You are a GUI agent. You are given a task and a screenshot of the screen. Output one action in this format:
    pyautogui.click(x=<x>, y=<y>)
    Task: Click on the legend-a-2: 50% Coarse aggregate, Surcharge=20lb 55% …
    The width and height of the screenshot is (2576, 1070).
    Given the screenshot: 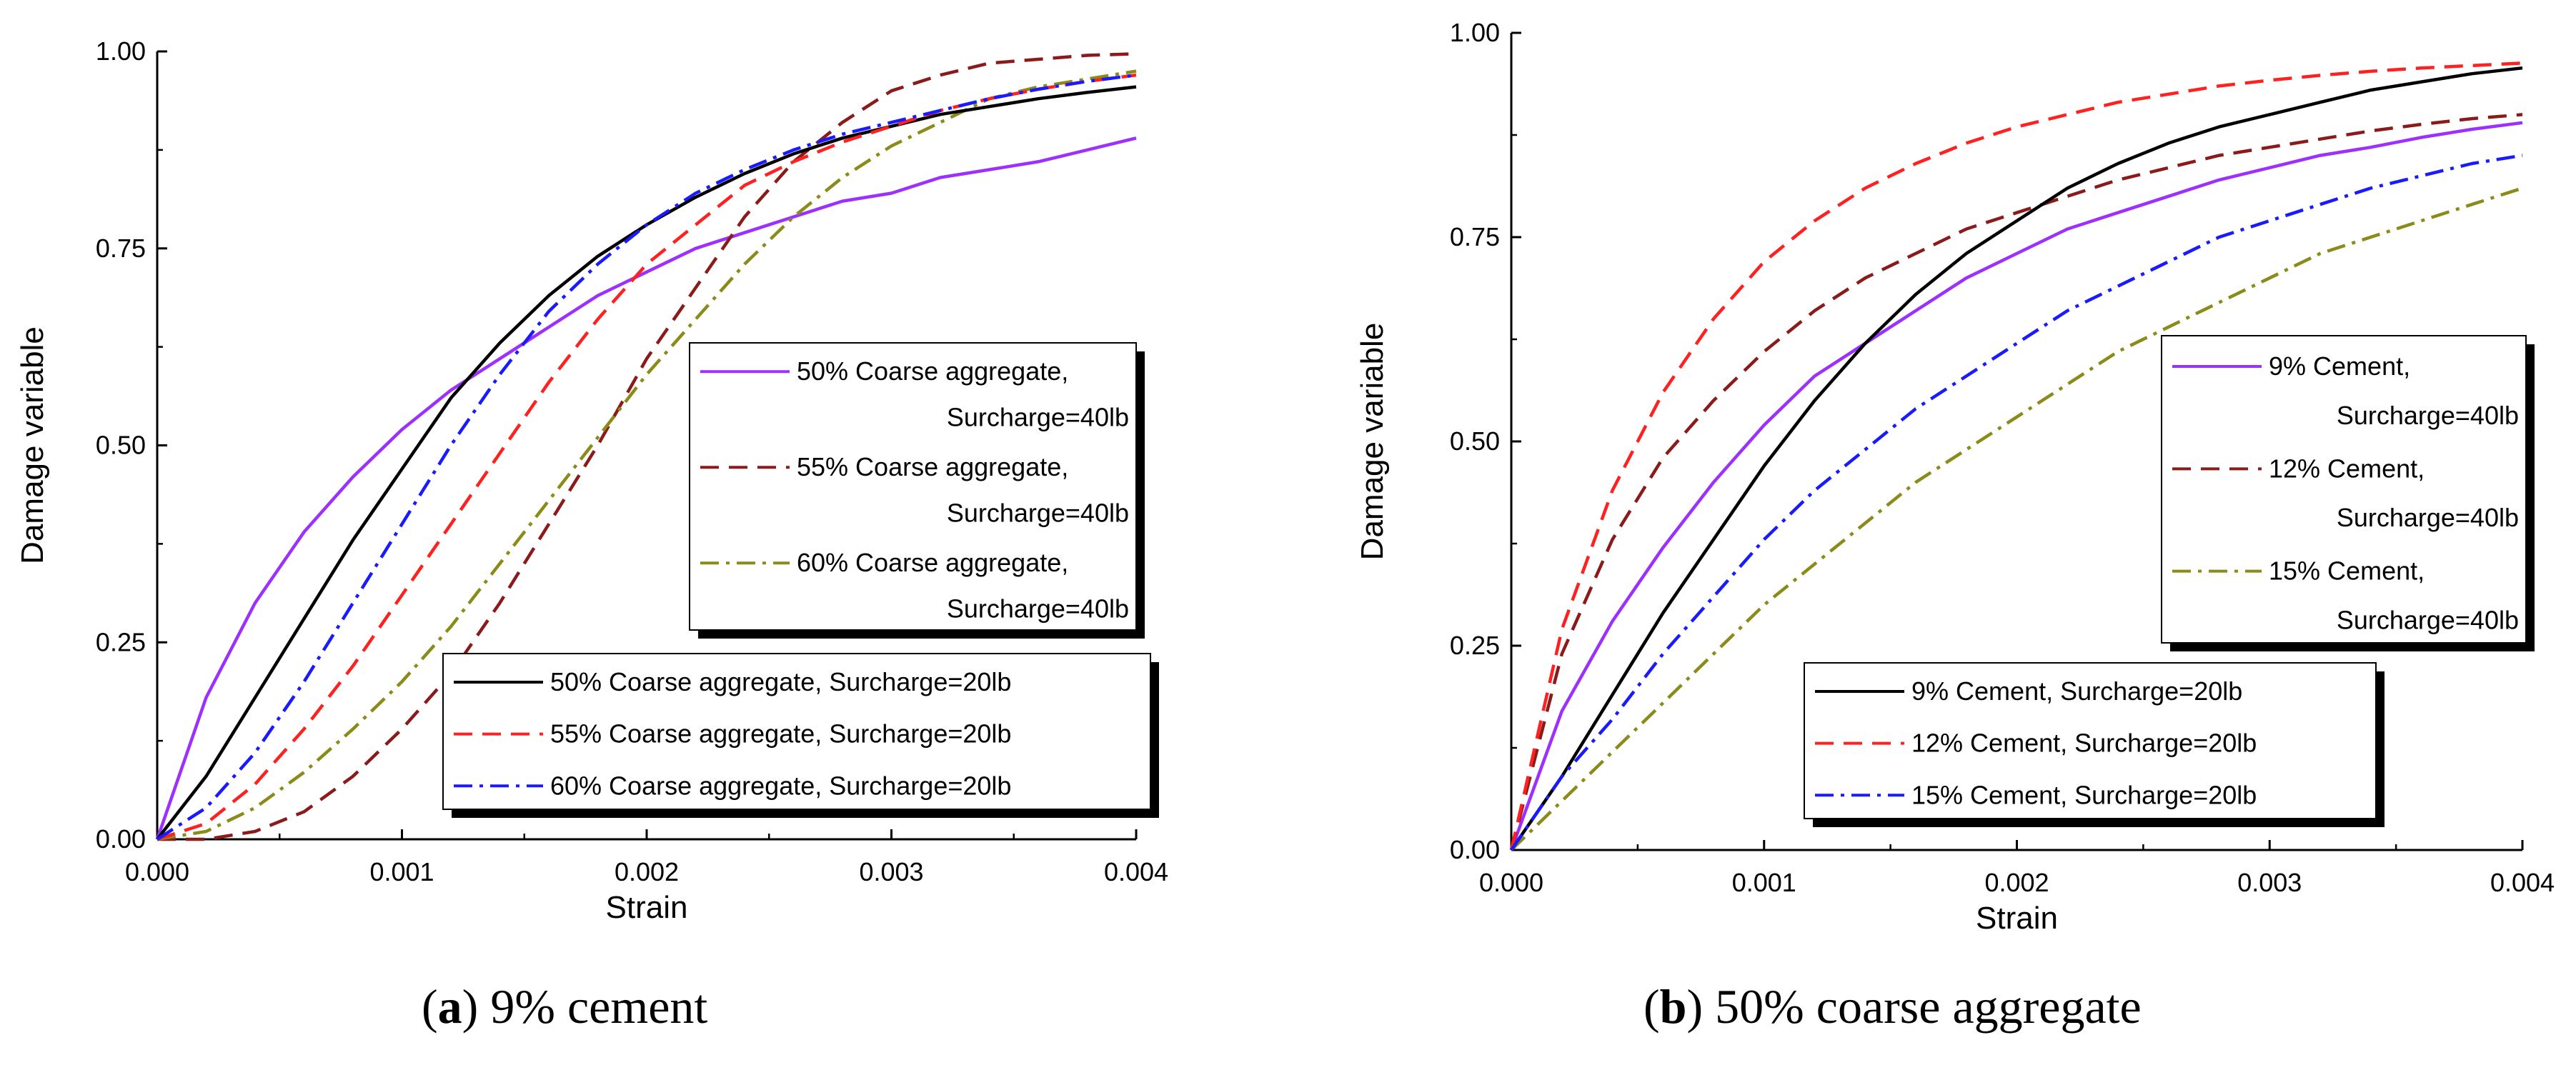 What is the action you would take?
    pyautogui.click(x=800, y=735)
    